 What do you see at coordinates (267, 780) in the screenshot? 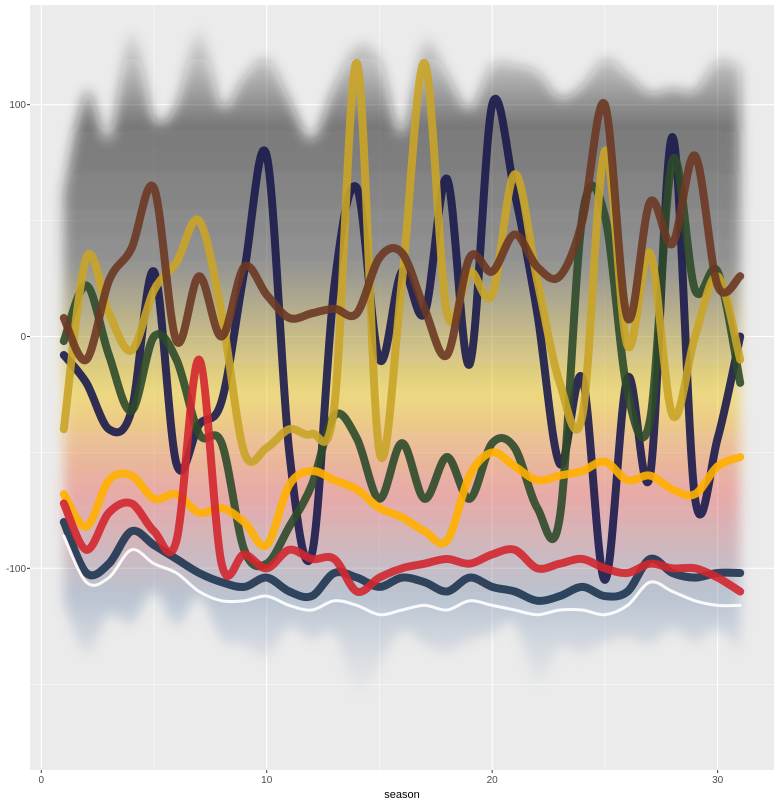
I see `x-tick-label: 10` at bounding box center [267, 780].